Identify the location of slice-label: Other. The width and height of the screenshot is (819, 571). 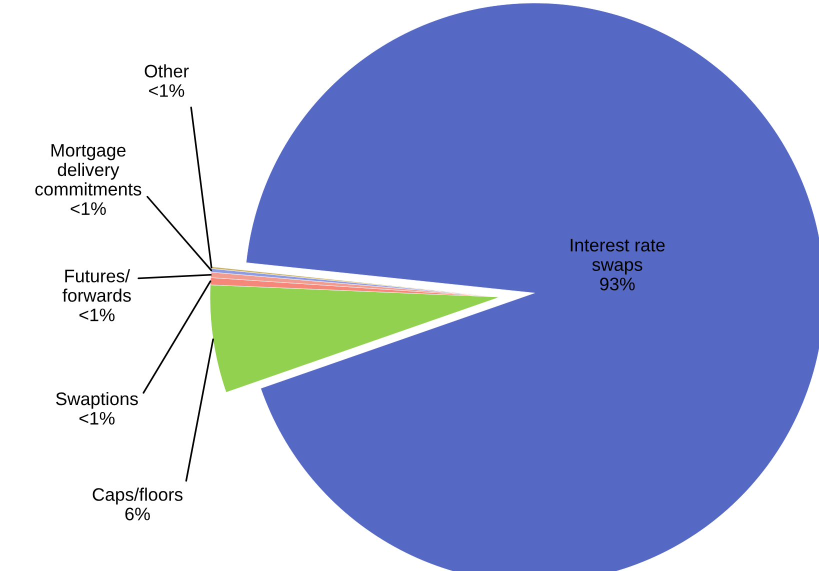
(166, 71).